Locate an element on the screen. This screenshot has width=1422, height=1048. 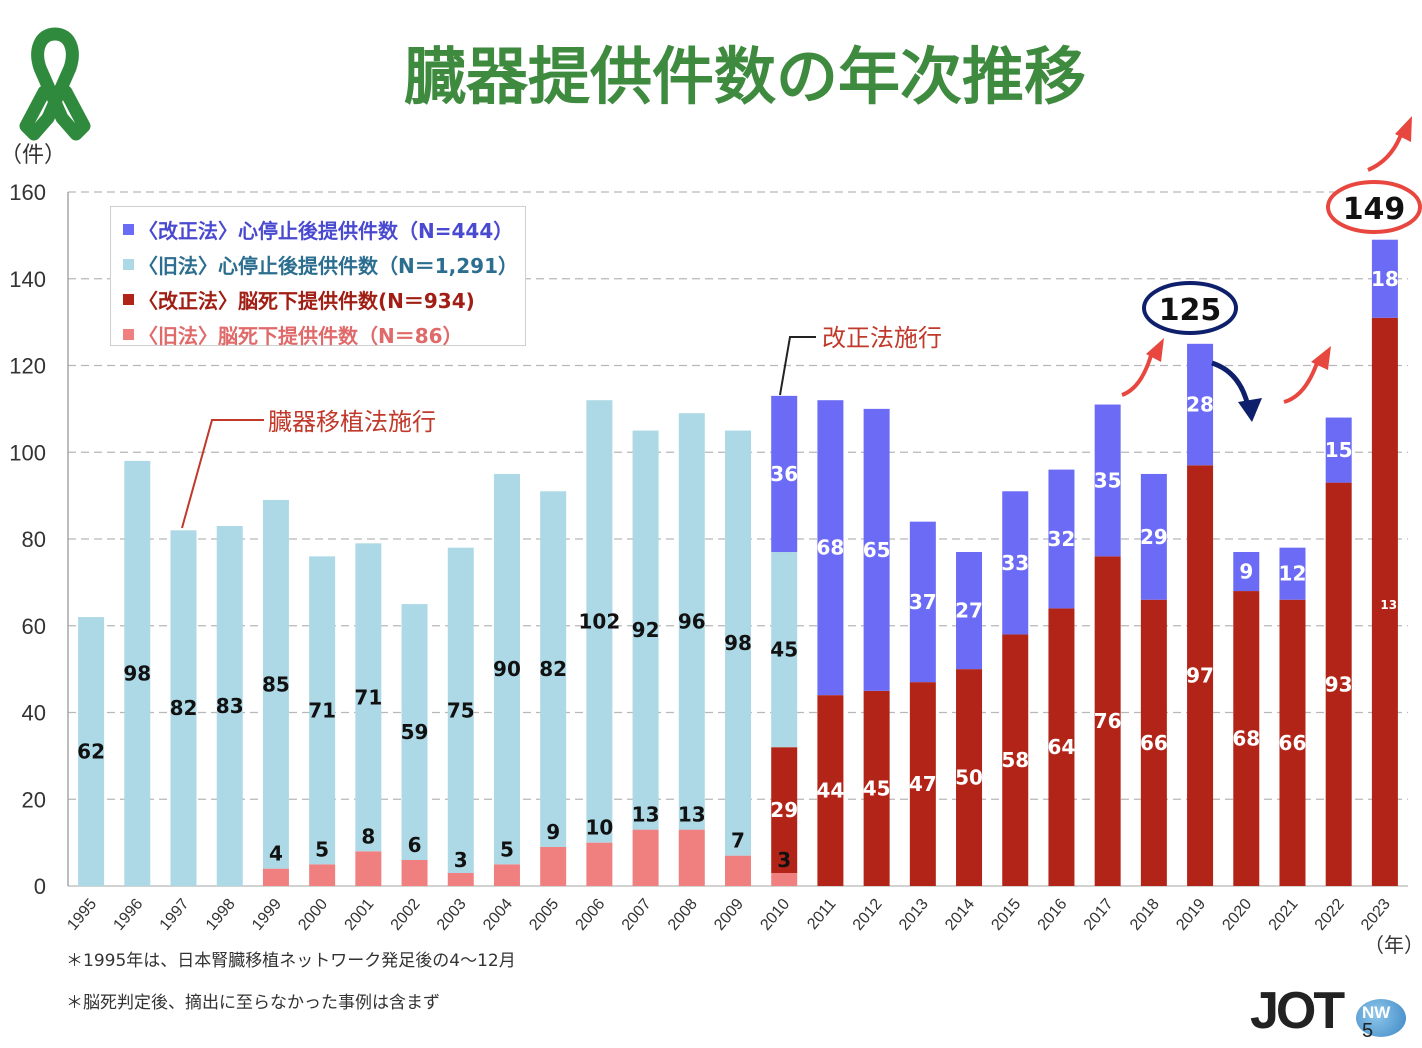
logo-globe-icon is located at coordinates (1381, 1018).